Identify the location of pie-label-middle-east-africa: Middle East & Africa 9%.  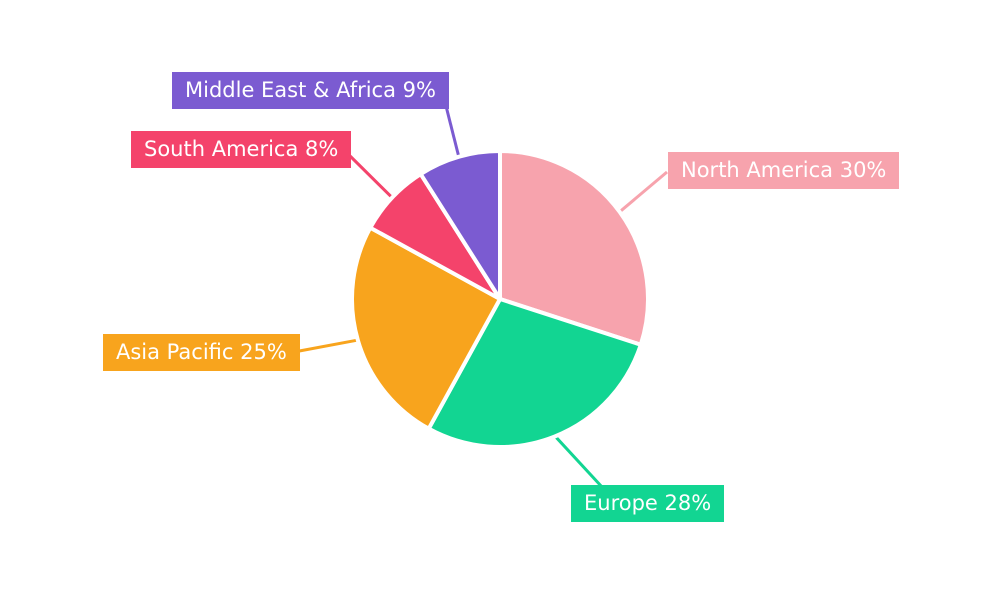
(310, 90).